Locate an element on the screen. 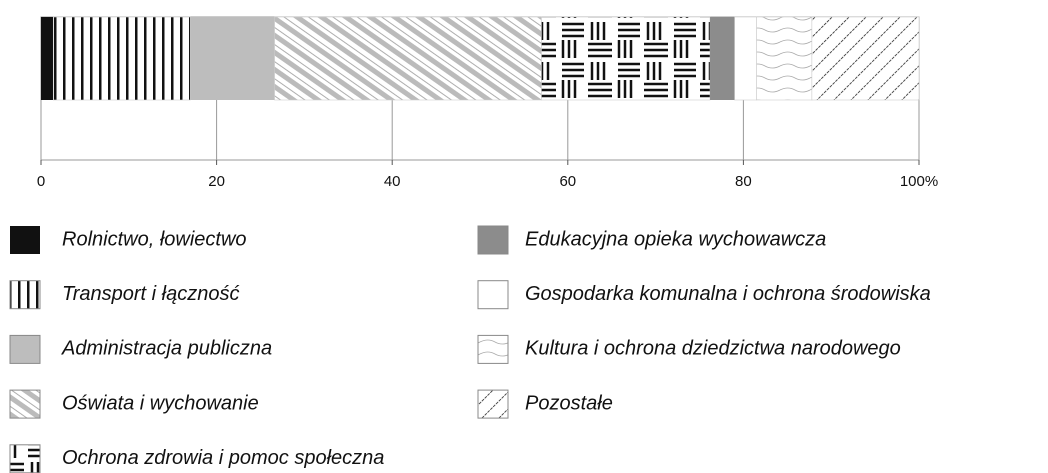 This screenshot has width=1048, height=473. legend-label: Transport i łączność is located at coordinates (150, 294).